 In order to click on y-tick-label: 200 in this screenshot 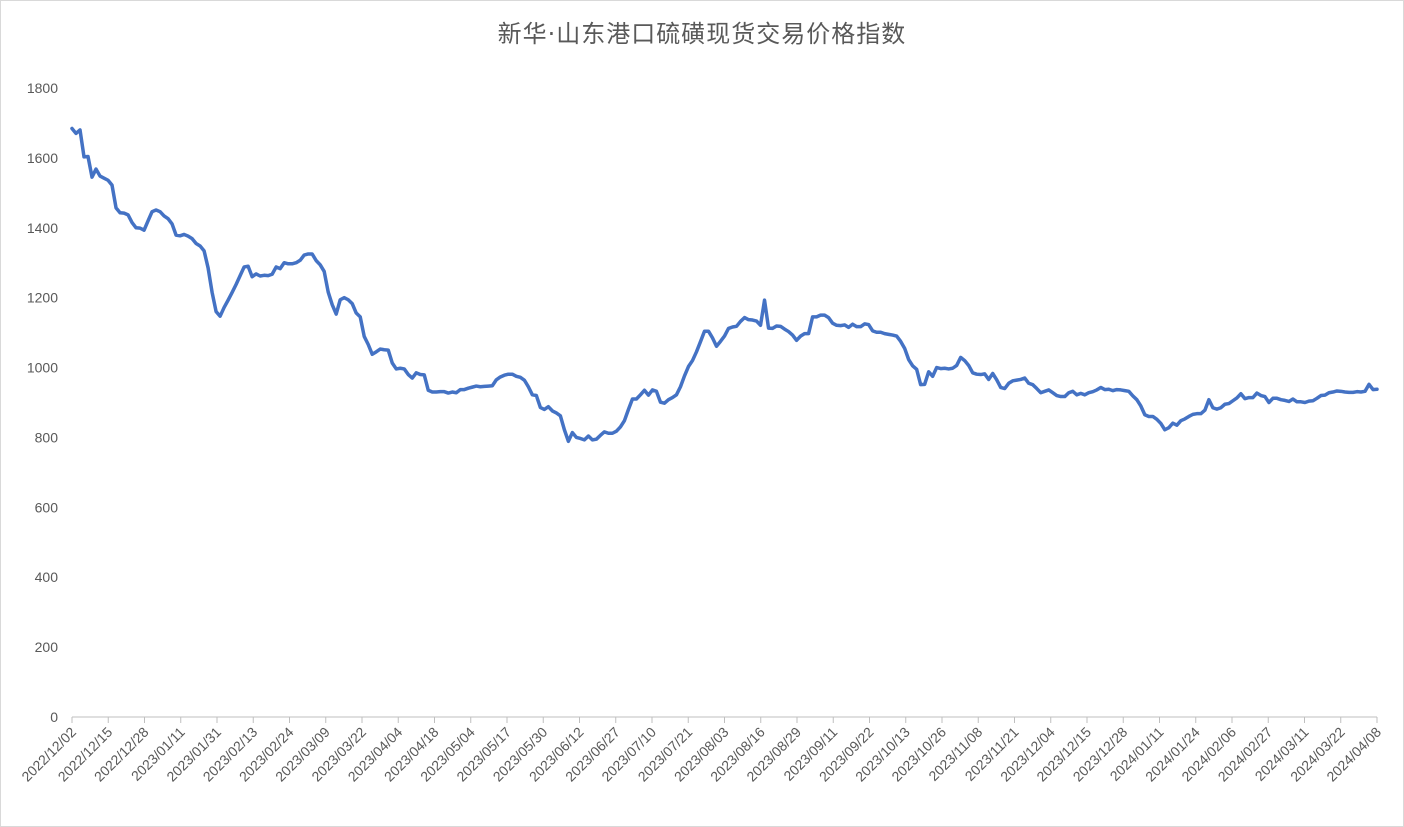, I will do `click(47, 647)`.